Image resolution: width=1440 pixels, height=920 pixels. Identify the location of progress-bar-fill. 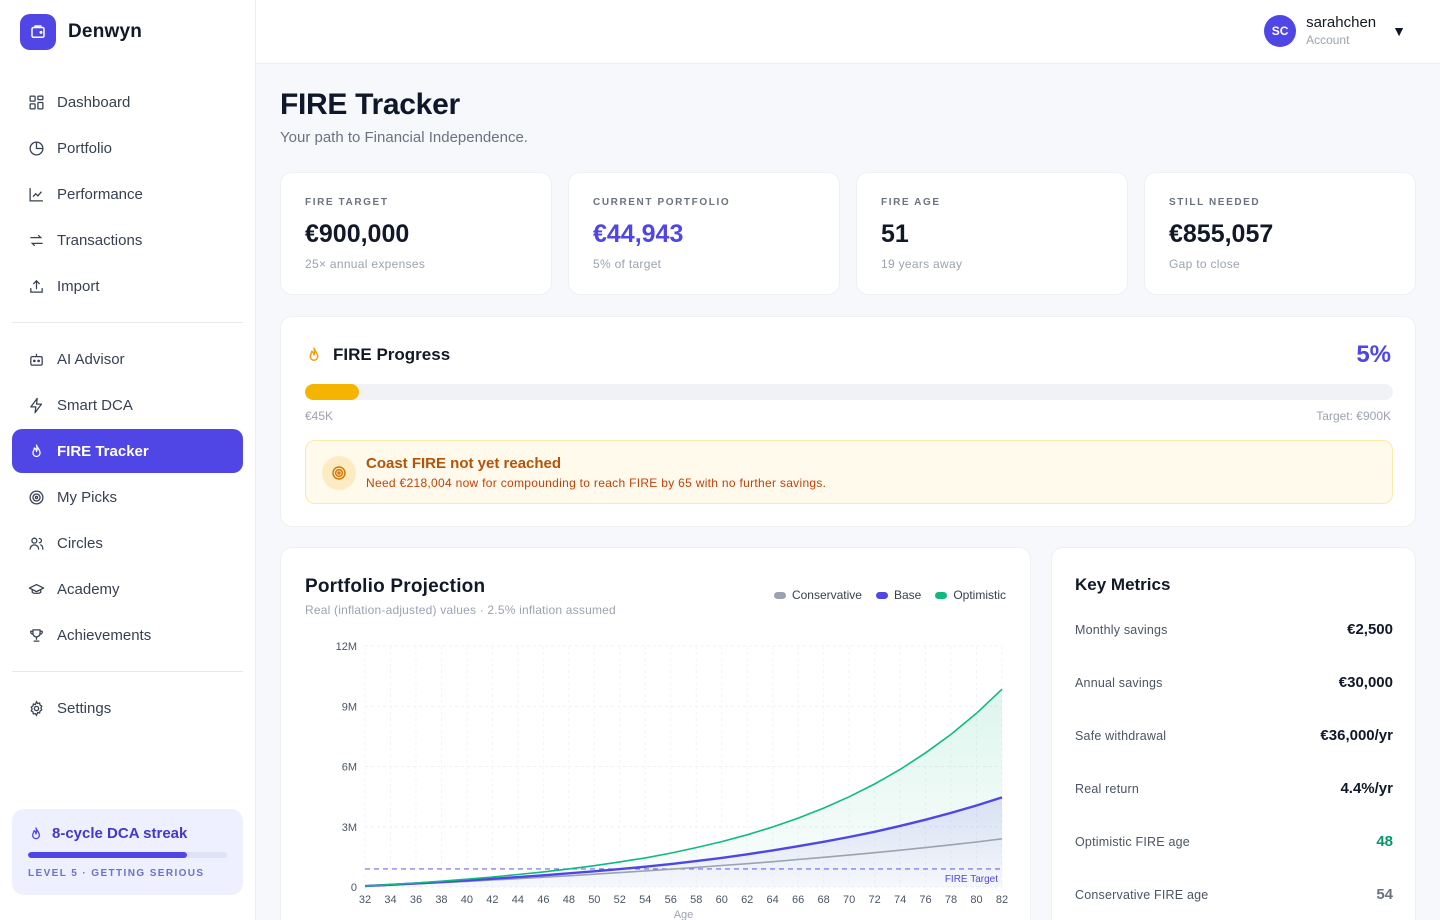
(332, 392).